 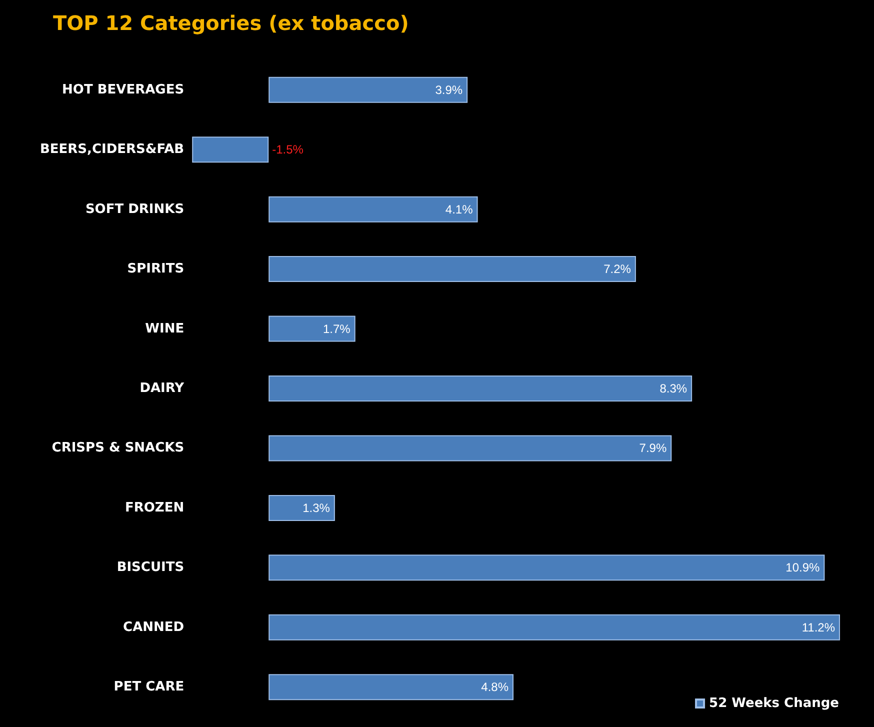 I want to click on data-label: 4.8%, so click(x=495, y=687).